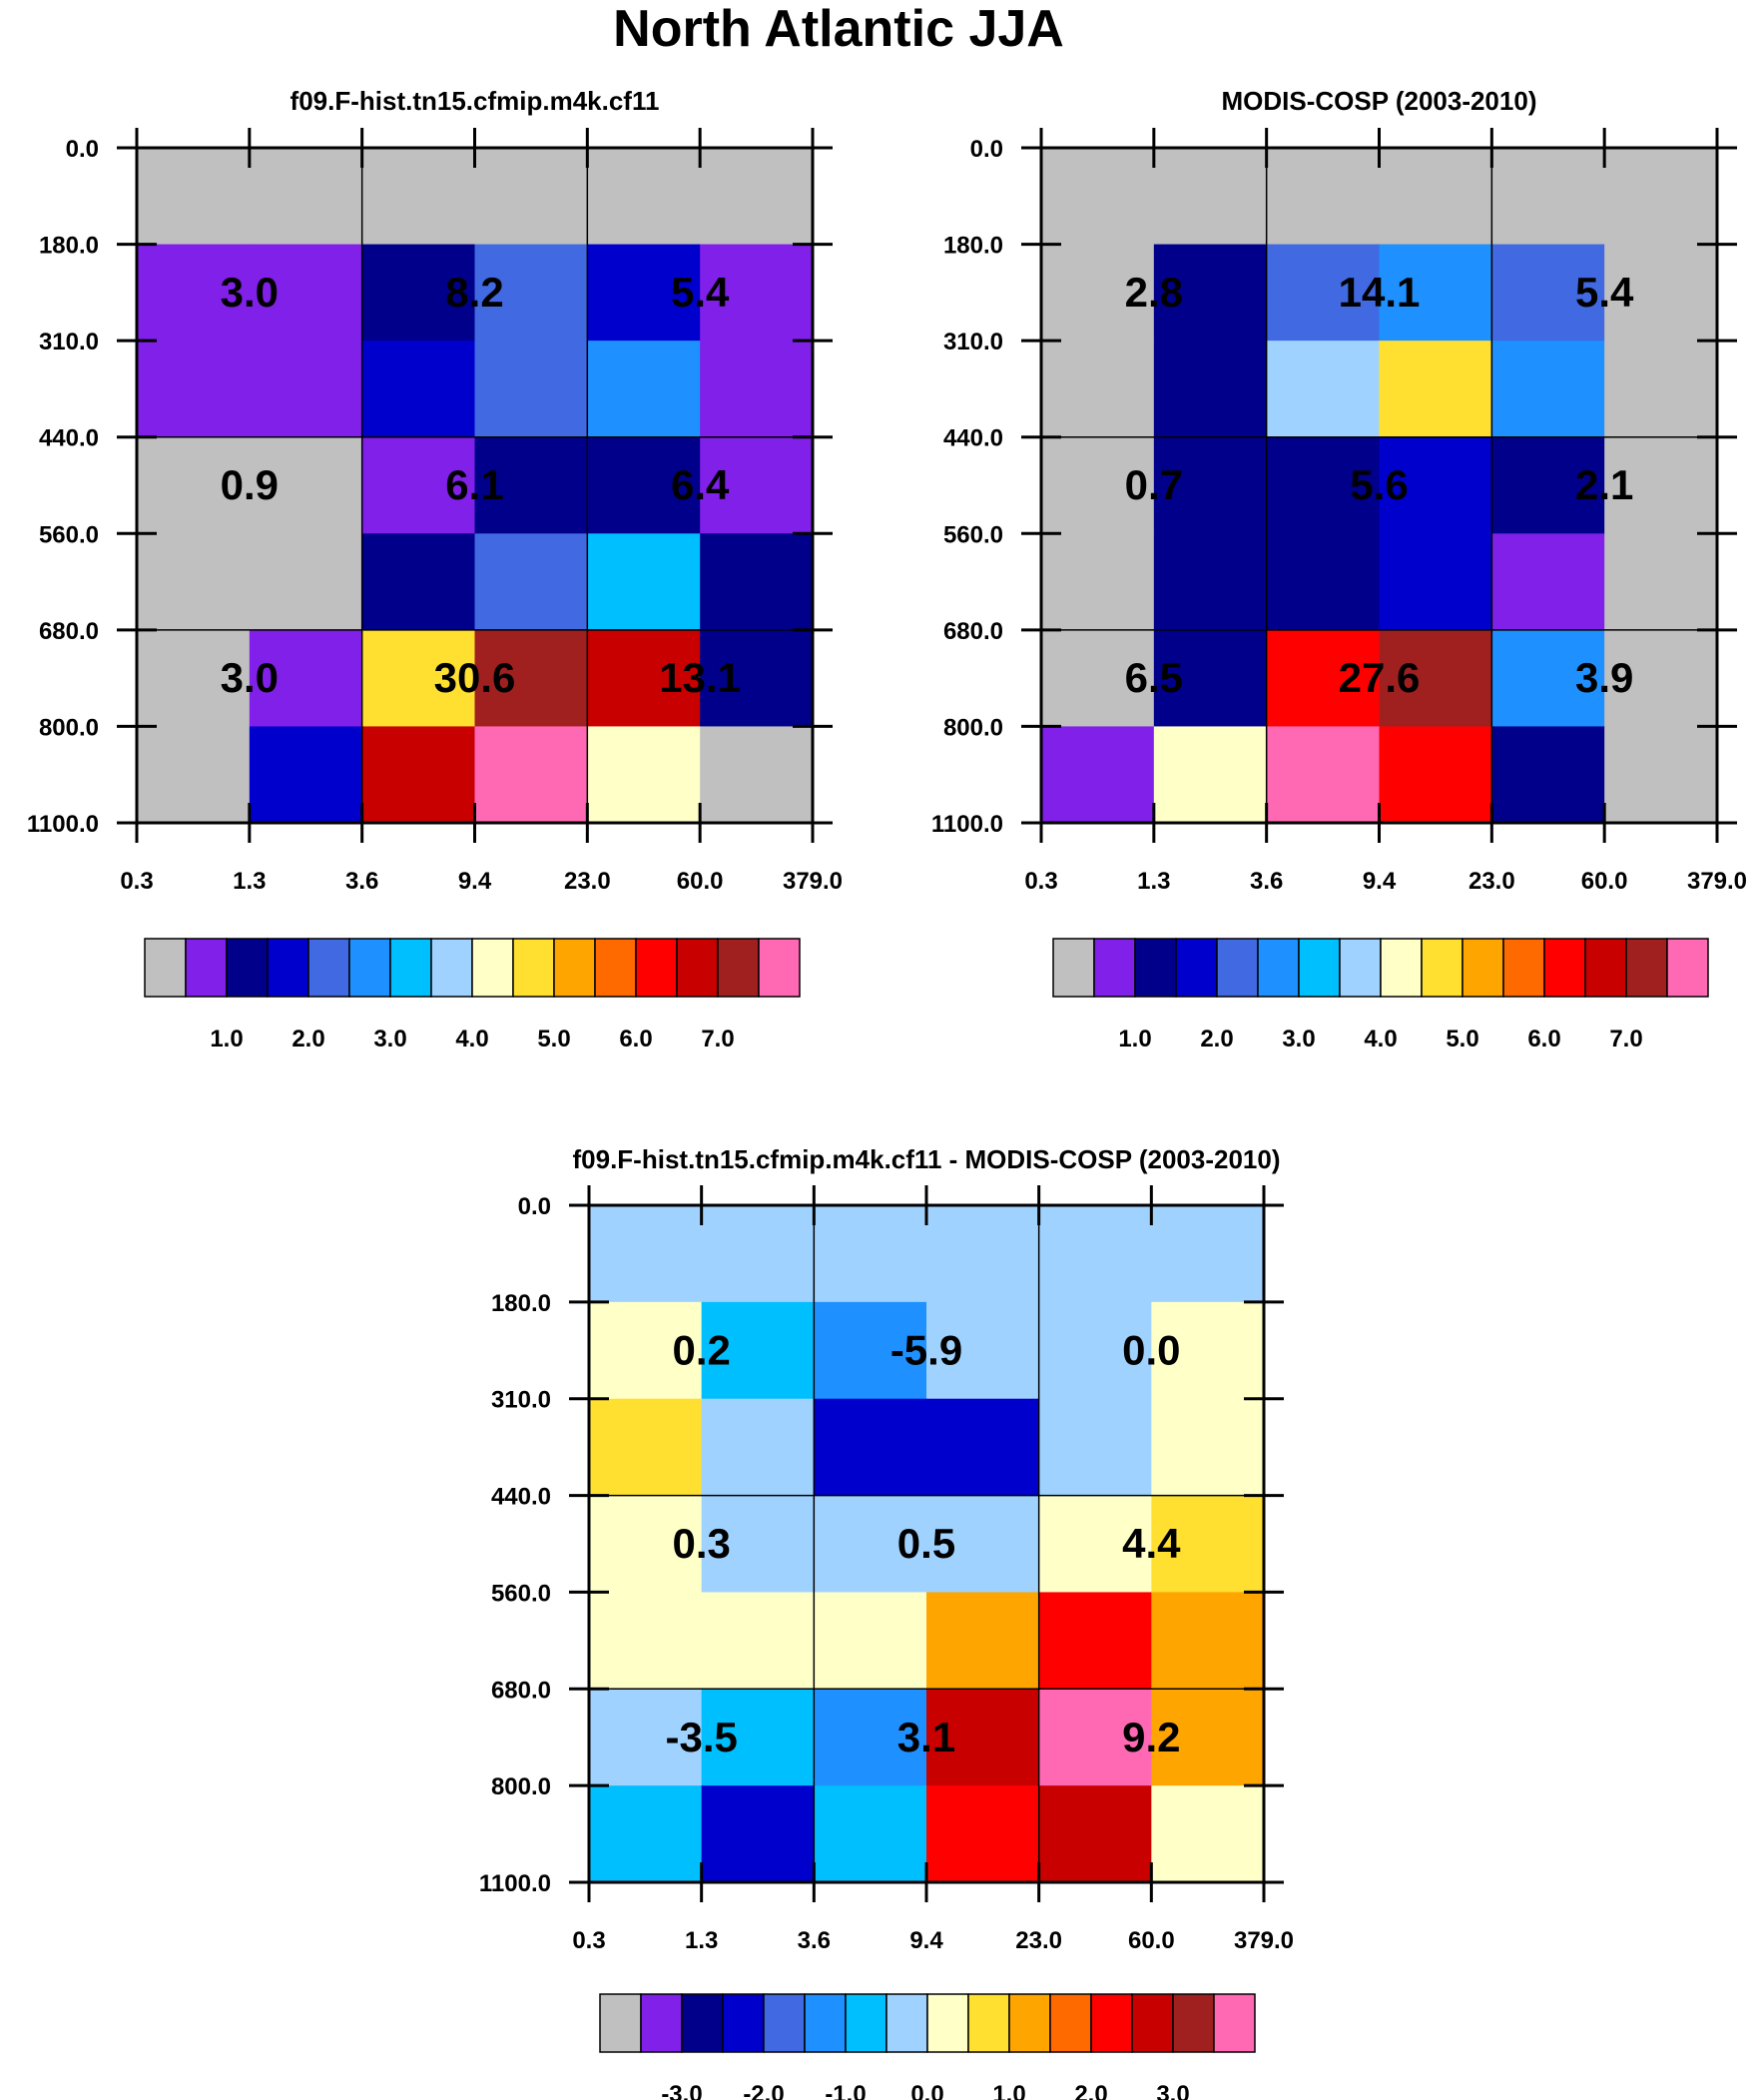 This screenshot has height=2100, width=1760. I want to click on y-tick-label: 800.0, so click(521, 1786).